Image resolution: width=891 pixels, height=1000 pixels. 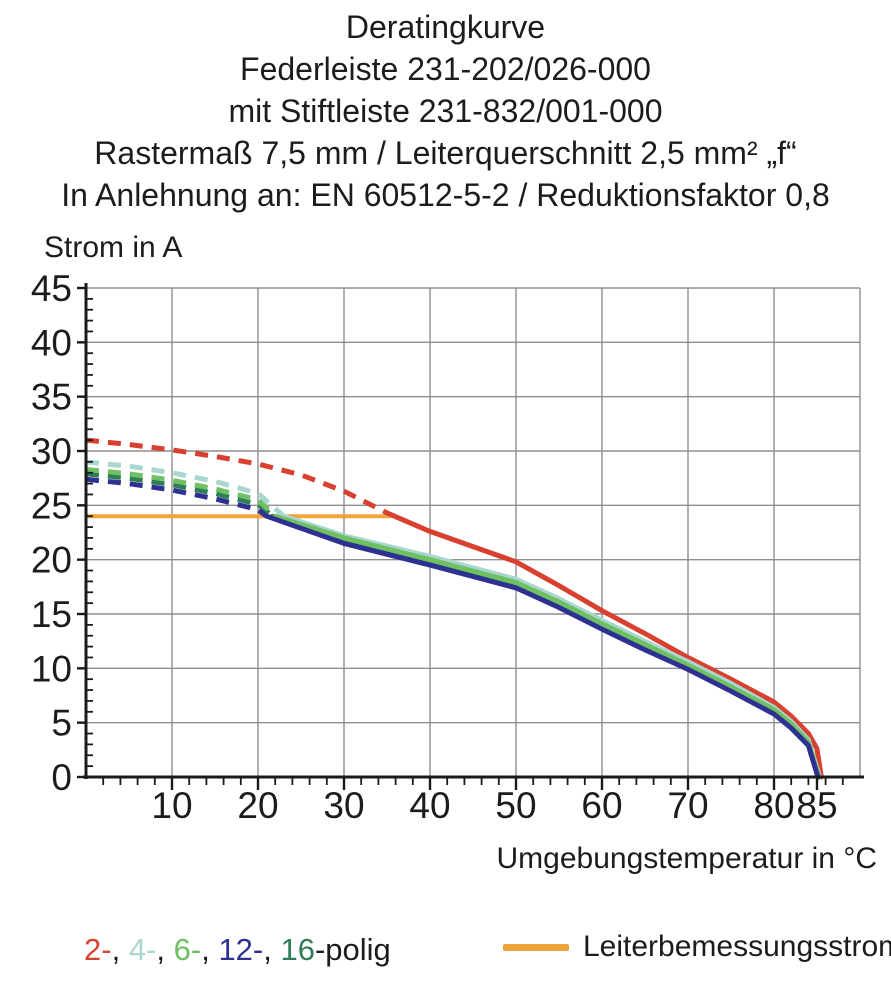 What do you see at coordinates (737, 946) in the screenshot?
I see `rated-current-legend-label: Leiterbemessungsstrom` at bounding box center [737, 946].